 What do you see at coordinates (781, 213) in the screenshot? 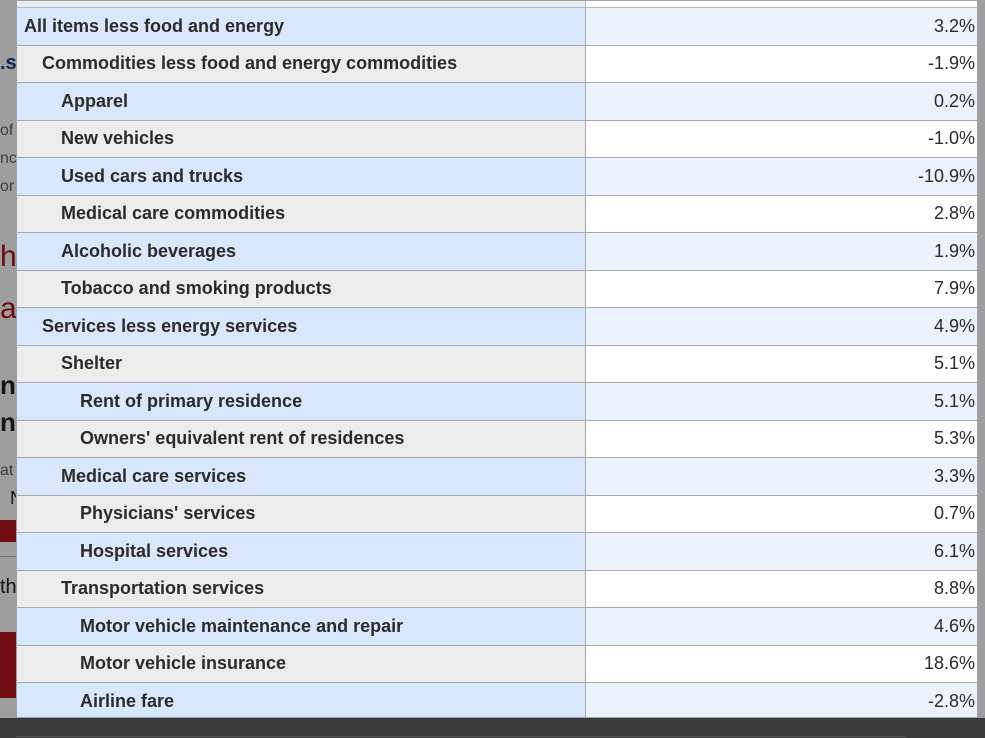
I see `row-value: 2.8%` at bounding box center [781, 213].